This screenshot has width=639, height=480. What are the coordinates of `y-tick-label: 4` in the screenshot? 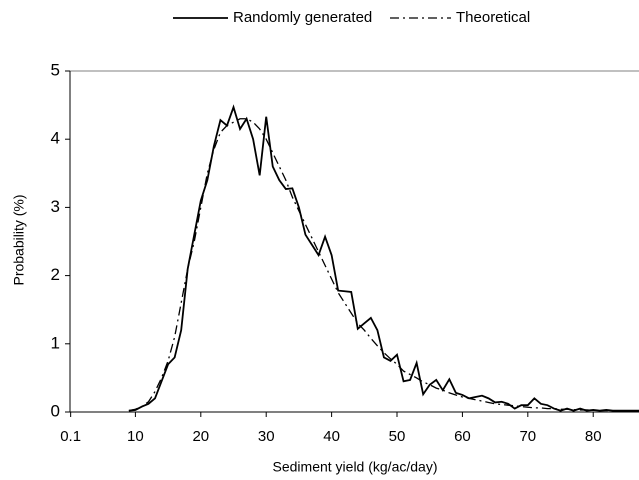 It's located at (55, 138).